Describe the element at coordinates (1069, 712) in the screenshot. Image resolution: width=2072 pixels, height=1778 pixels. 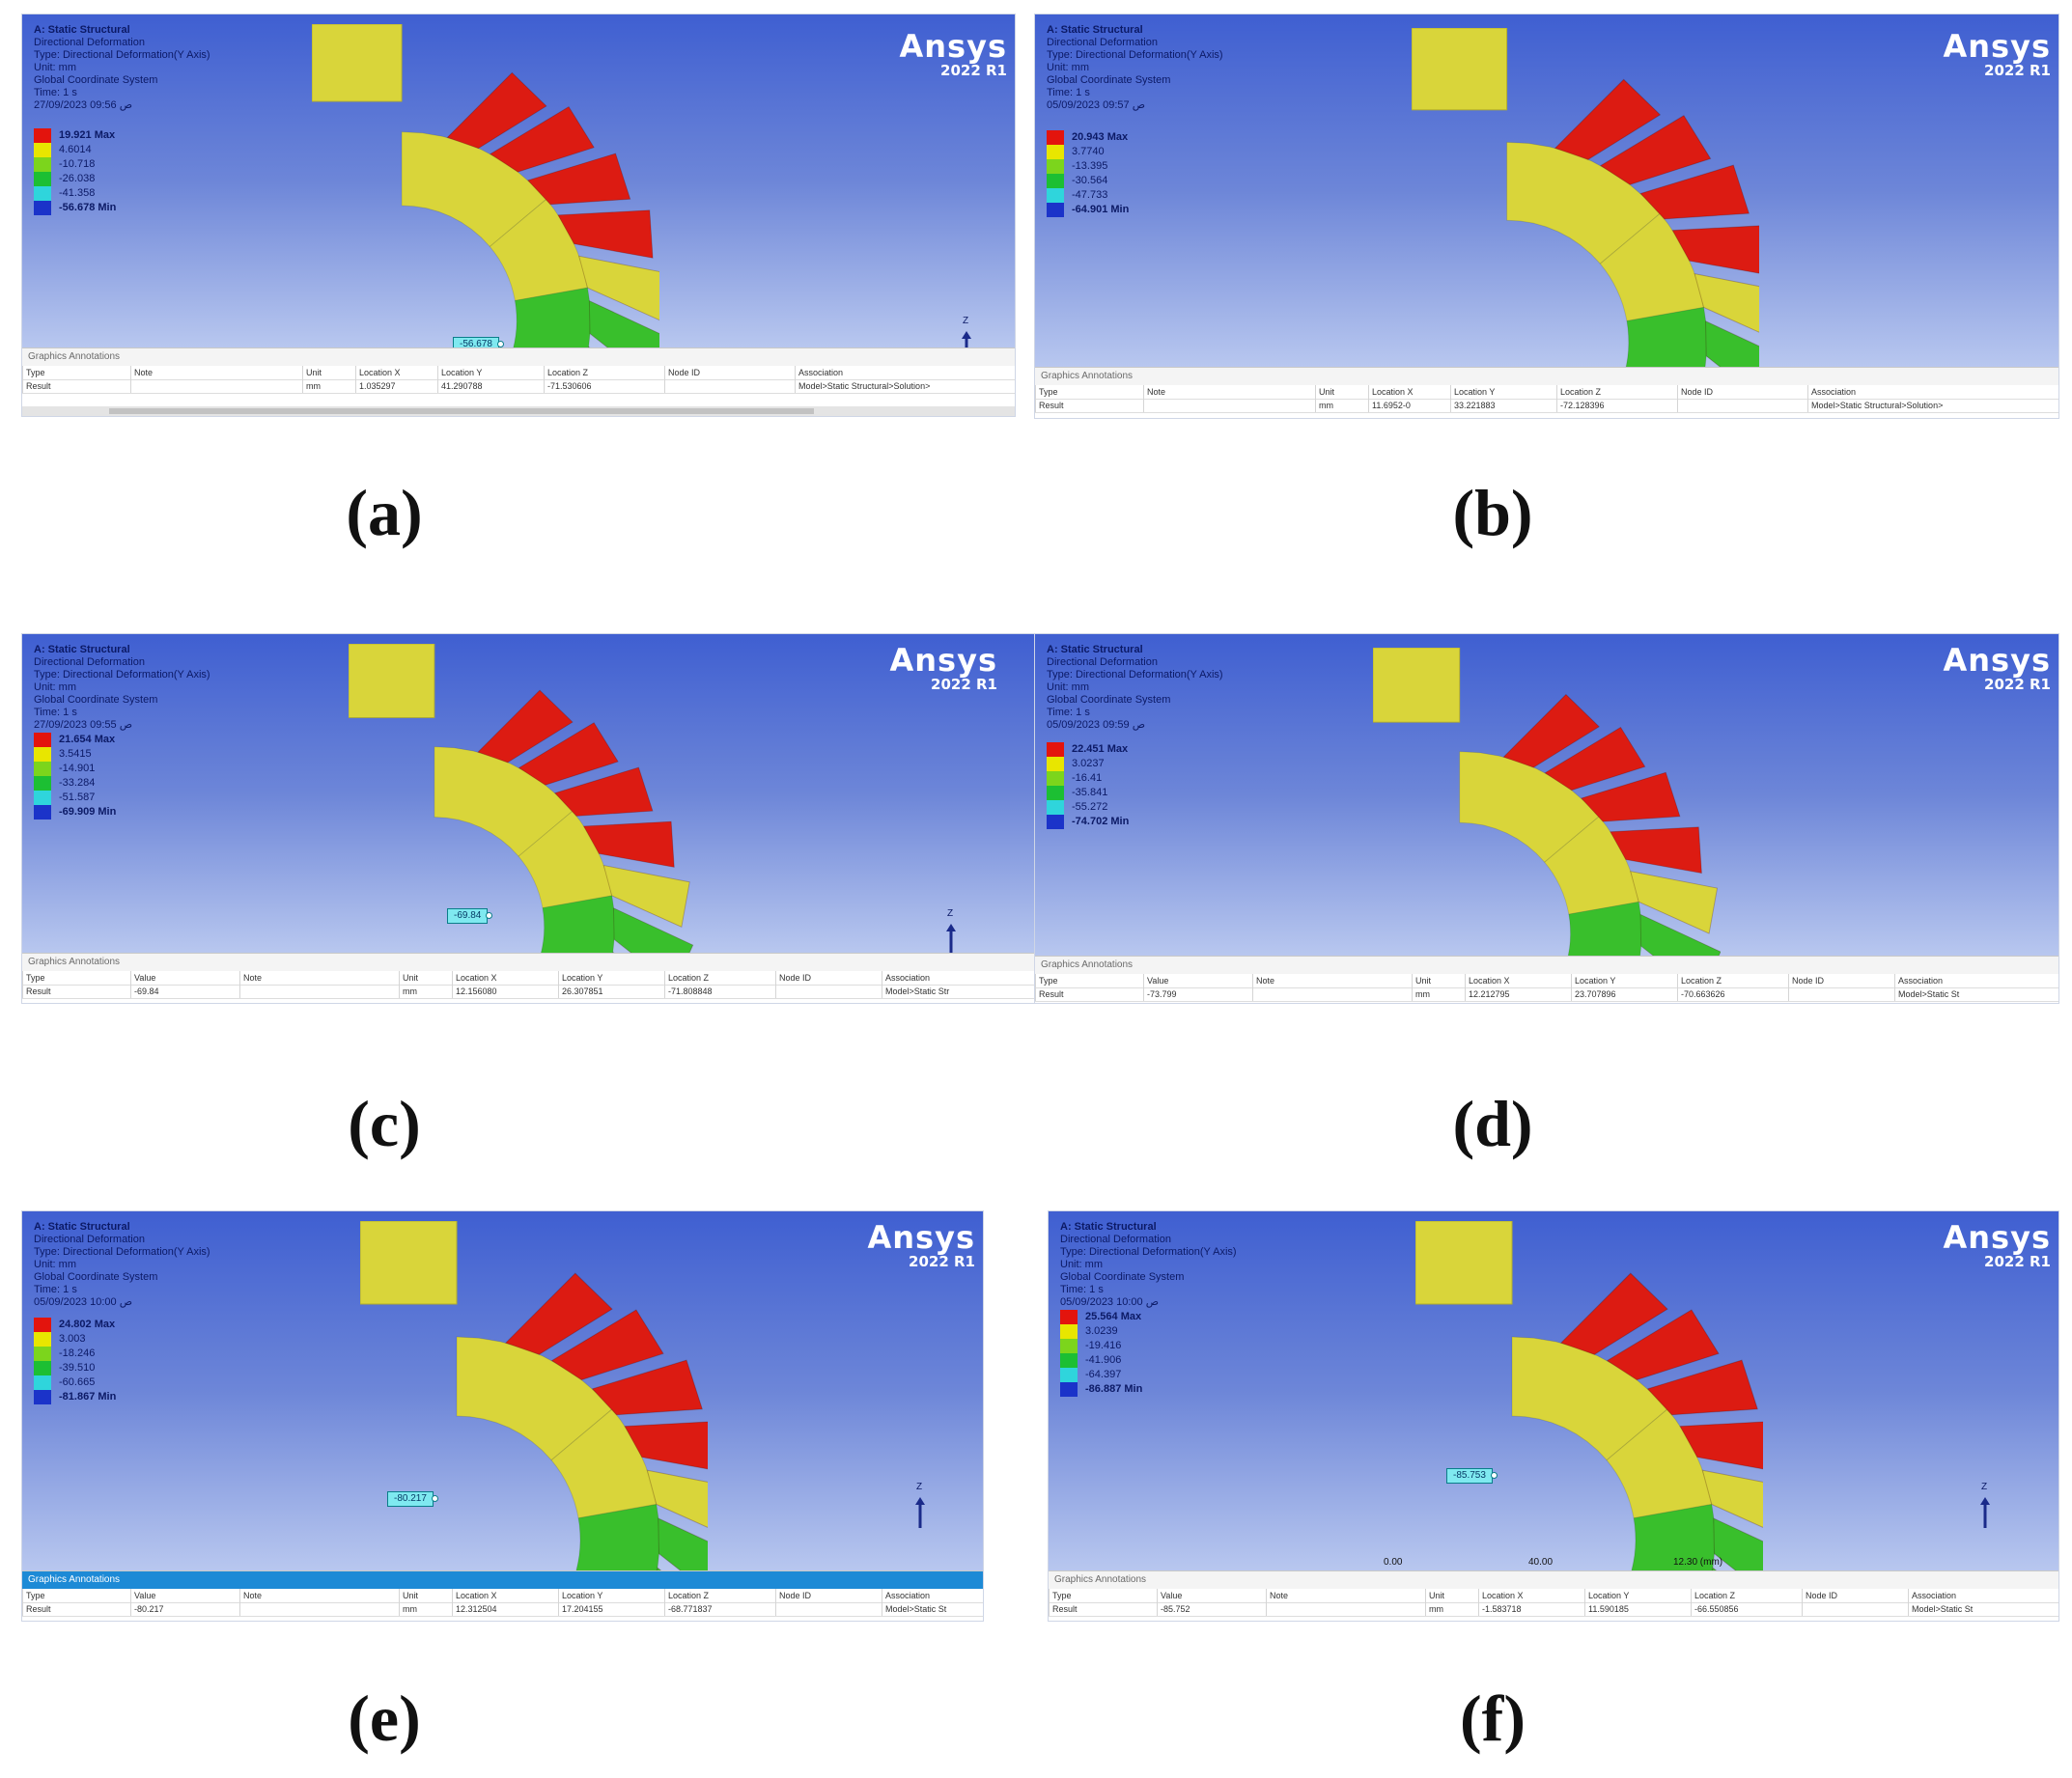
I see `header-line: Time: 1 s` at that location.